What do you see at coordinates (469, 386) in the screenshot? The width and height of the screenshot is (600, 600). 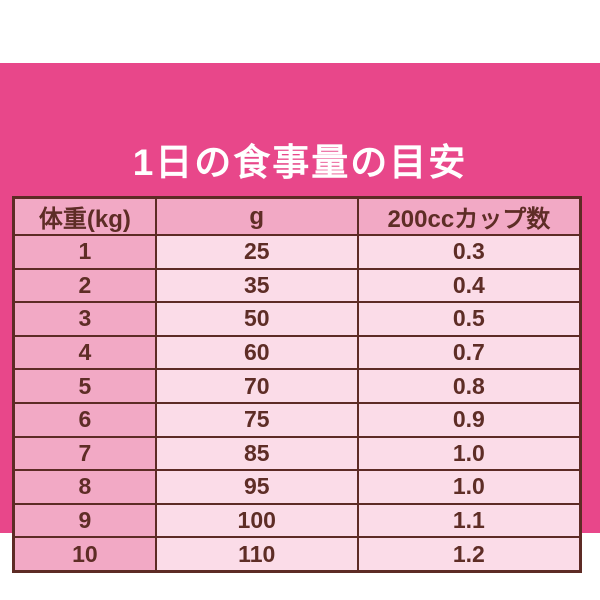 I see `cups-cell: 0.8` at bounding box center [469, 386].